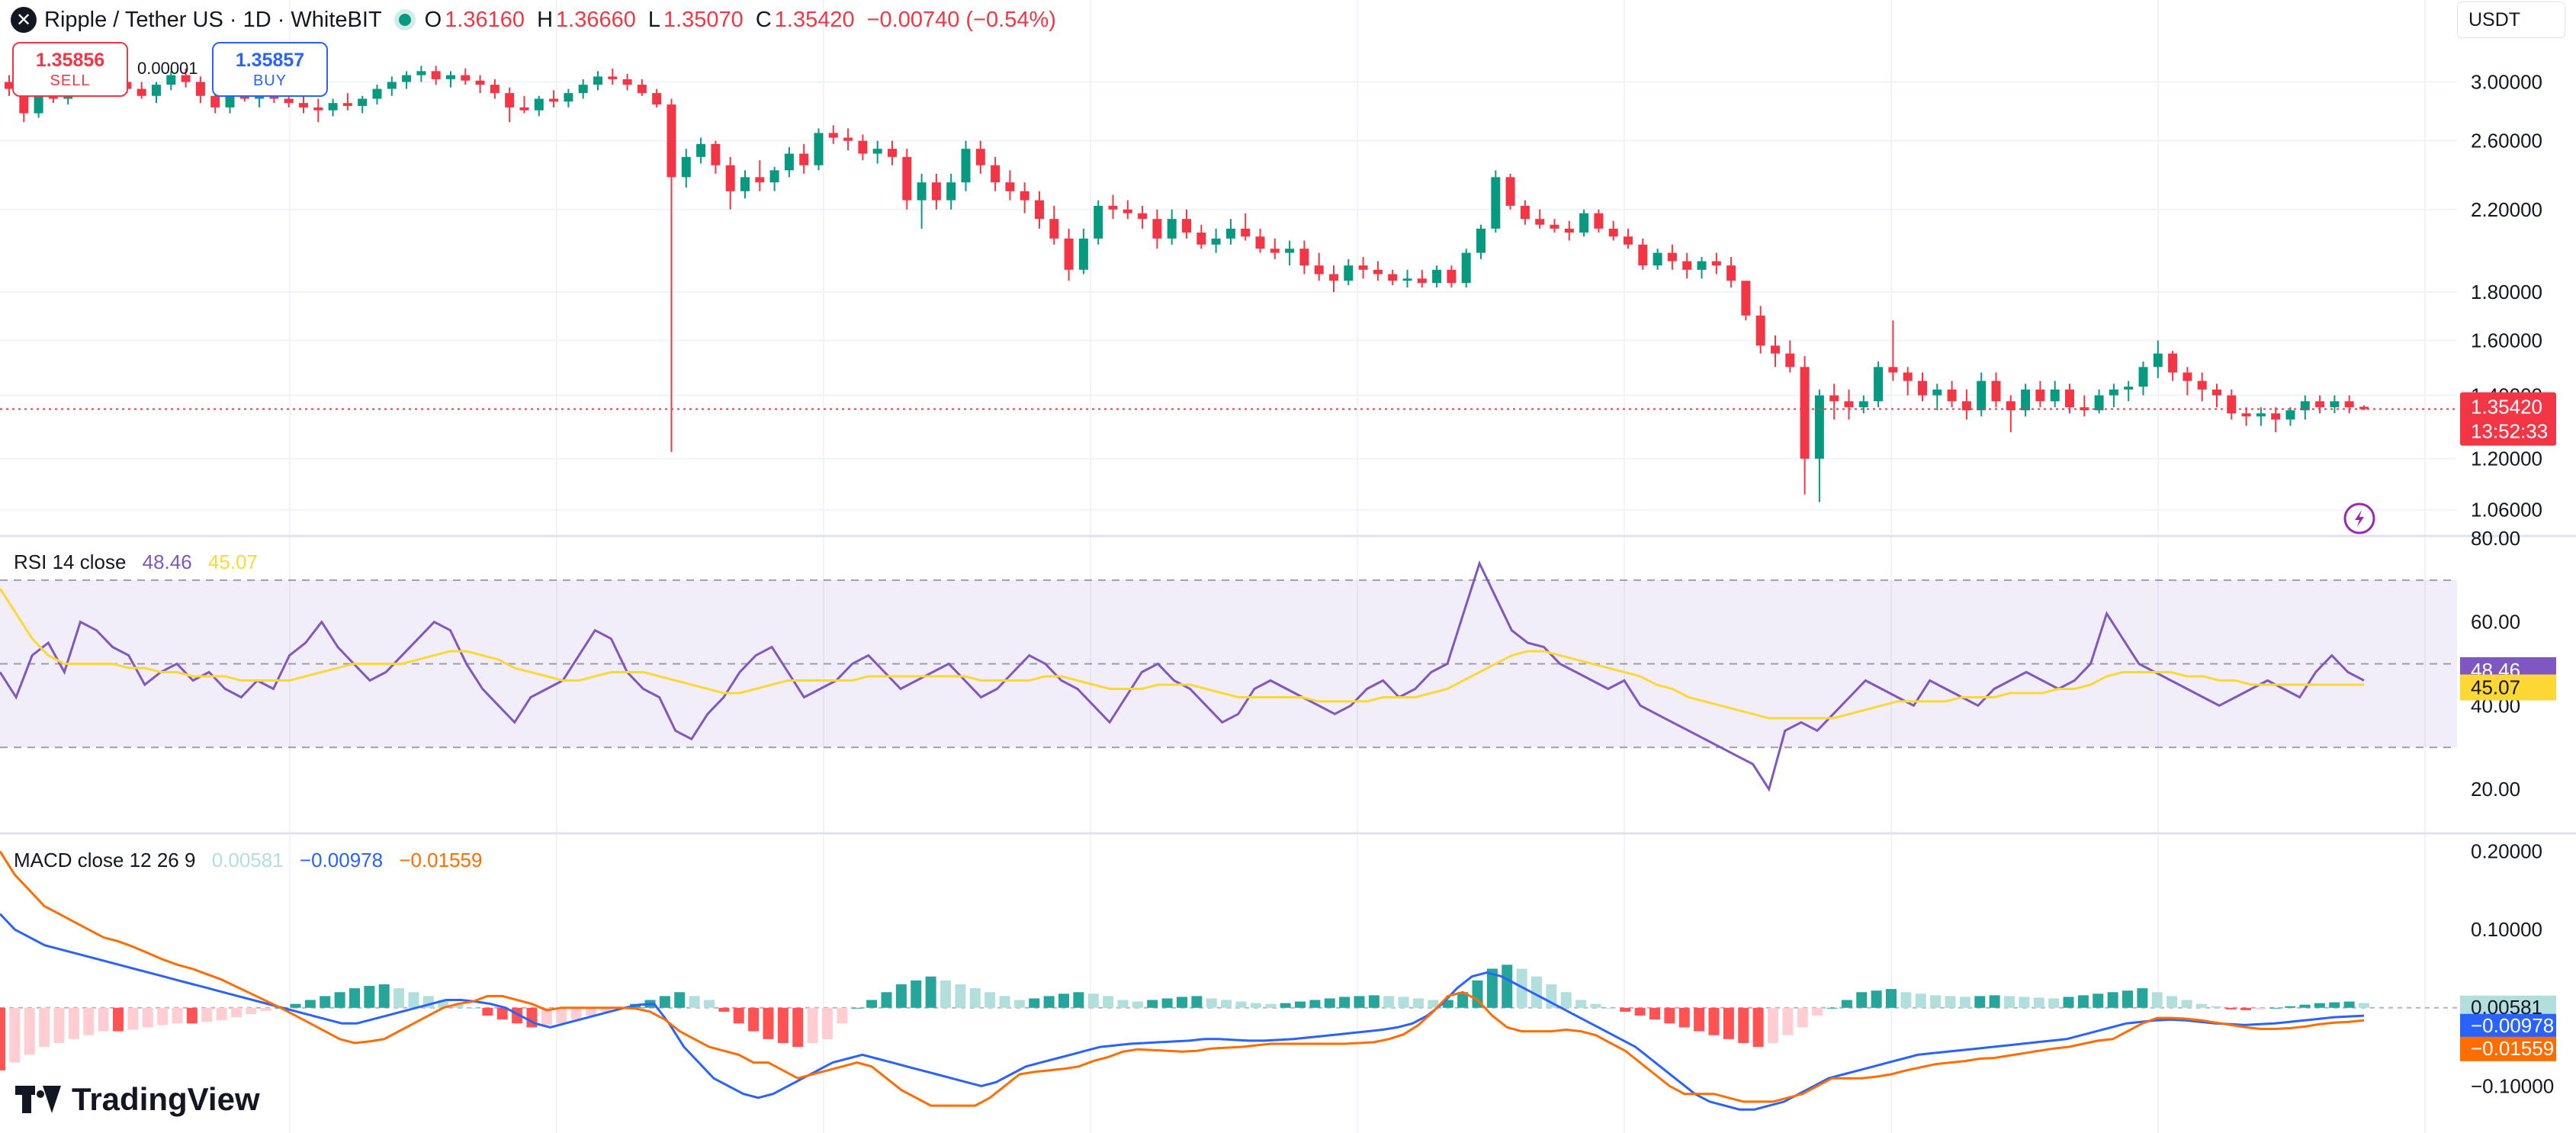 The image size is (2576, 1133). I want to click on buy-button: 1.35857 BUY, so click(270, 69).